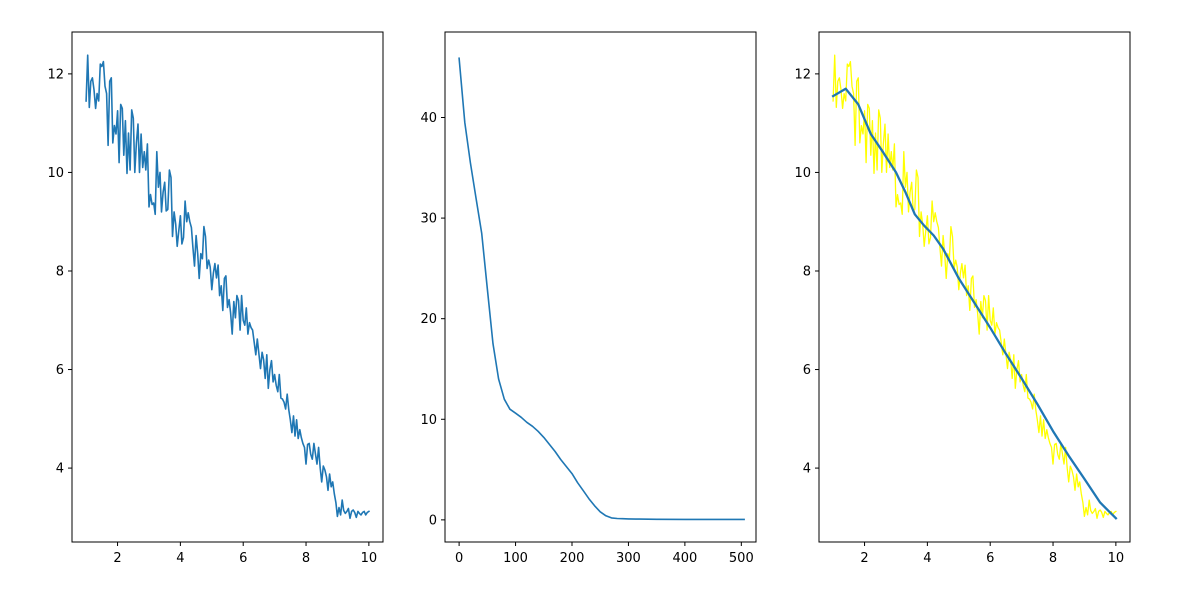 The image size is (1184, 592). What do you see at coordinates (741, 558) in the screenshot?
I see `x-tick-label: 500` at bounding box center [741, 558].